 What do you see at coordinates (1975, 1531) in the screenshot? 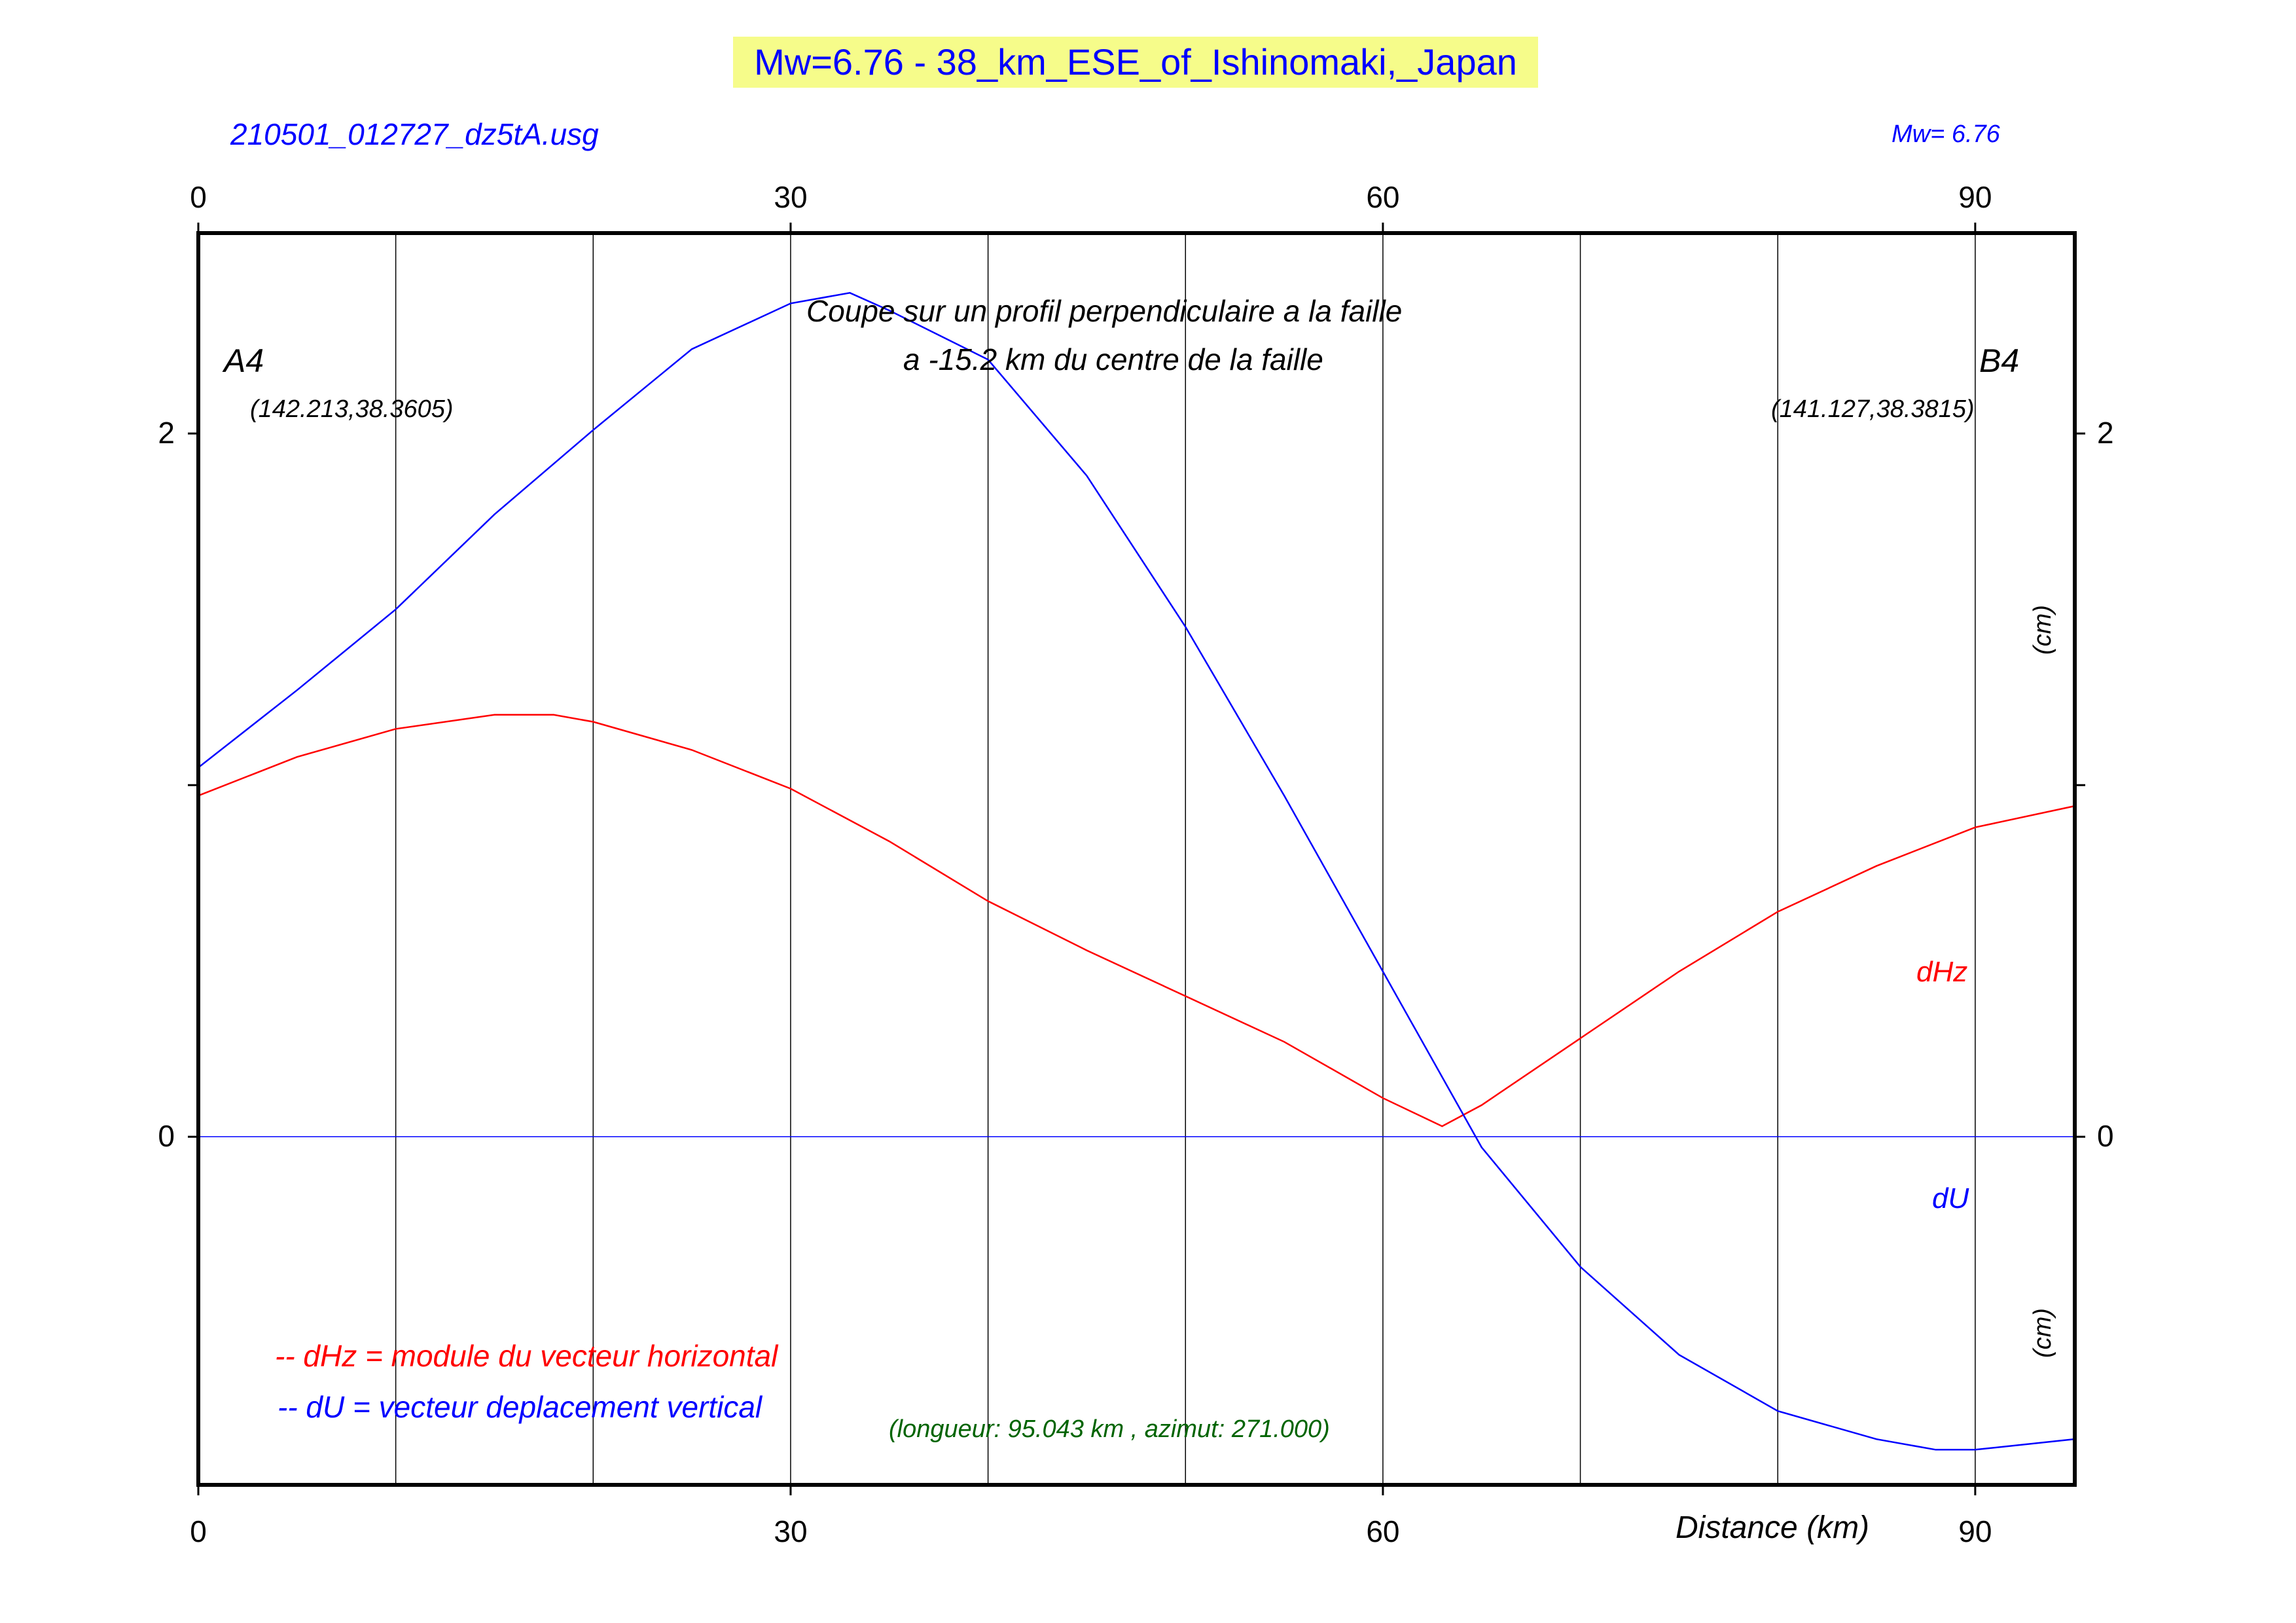
I see `x-tick-label-bottom: 90` at bounding box center [1975, 1531].